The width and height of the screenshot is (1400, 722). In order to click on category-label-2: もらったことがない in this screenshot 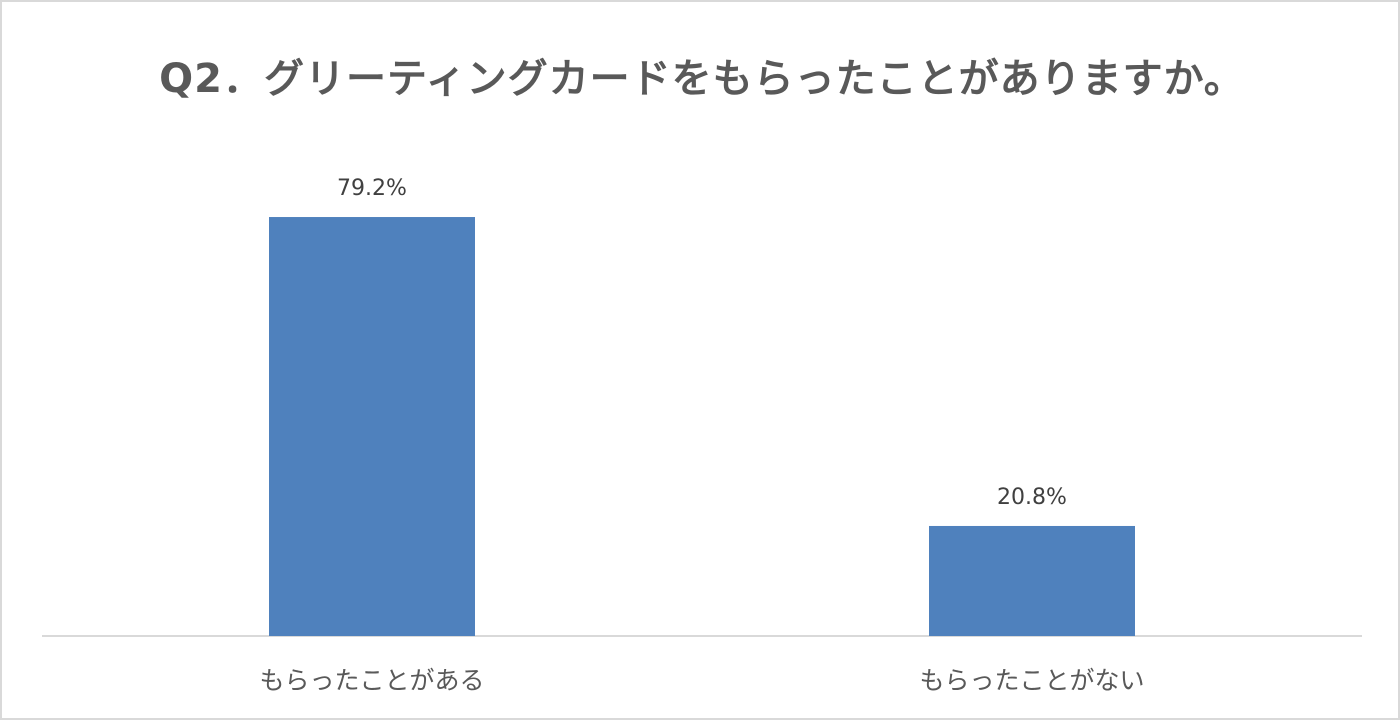, I will do `click(1031, 680)`.